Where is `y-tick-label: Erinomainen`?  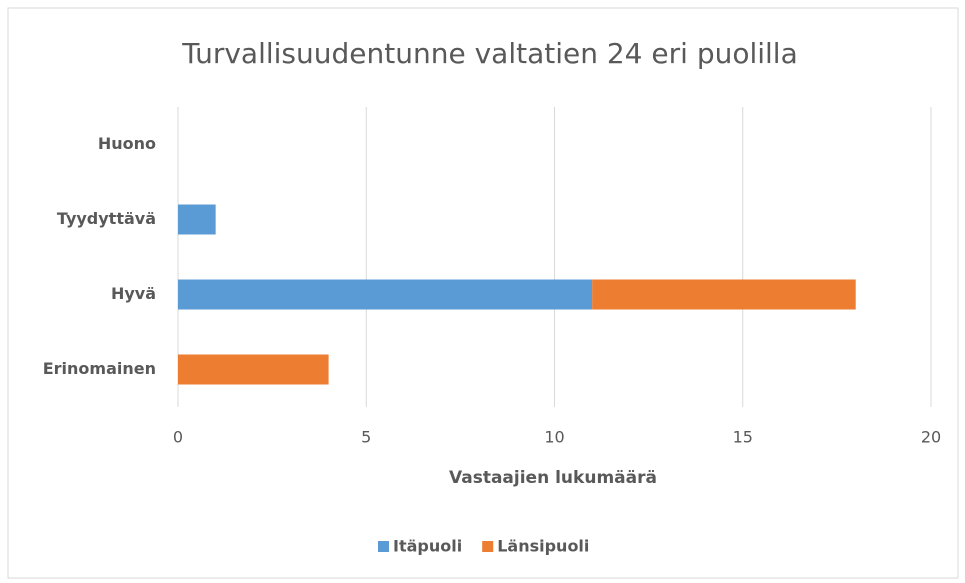
y-tick-label: Erinomainen is located at coordinates (99, 368).